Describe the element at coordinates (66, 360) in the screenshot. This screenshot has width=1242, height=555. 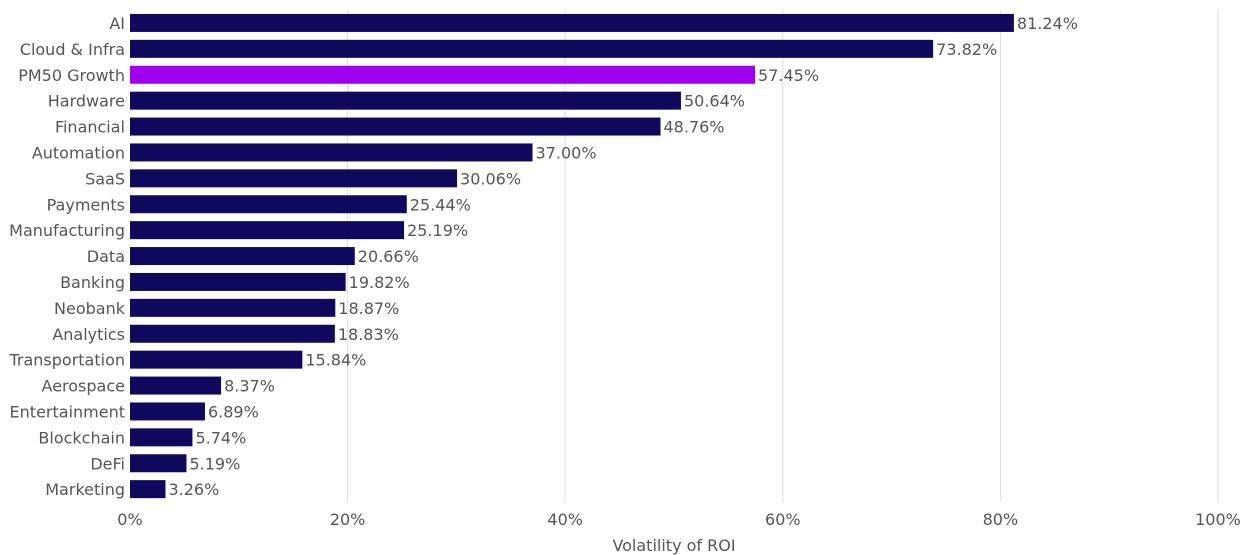
I see `category-label: Transportation` at that location.